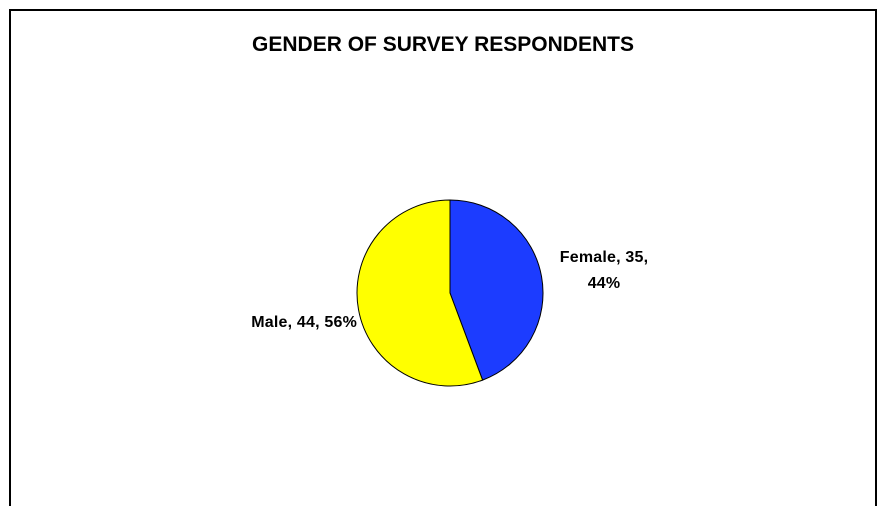 The height and width of the screenshot is (506, 877). Describe the element at coordinates (443, 44) in the screenshot. I see `chart-title: GENDER OF SURVEY RESPONDENTS` at that location.